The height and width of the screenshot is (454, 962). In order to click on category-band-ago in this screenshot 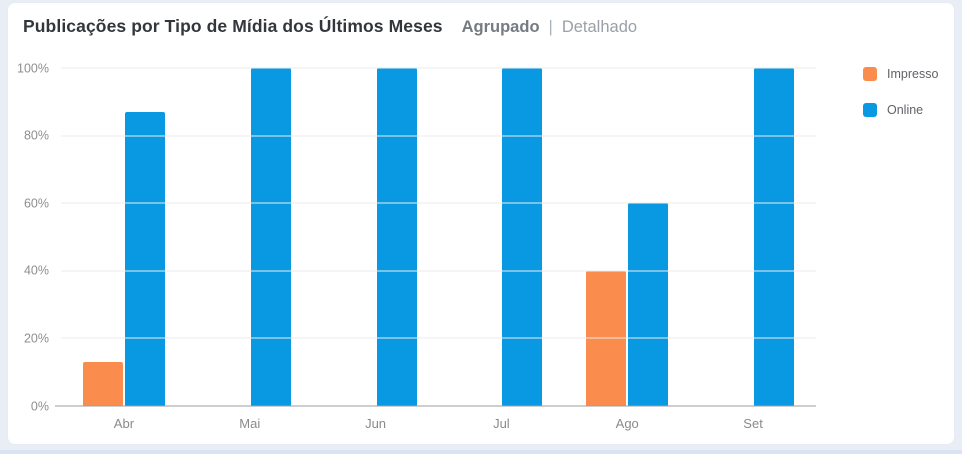, I will do `click(627, 237)`.